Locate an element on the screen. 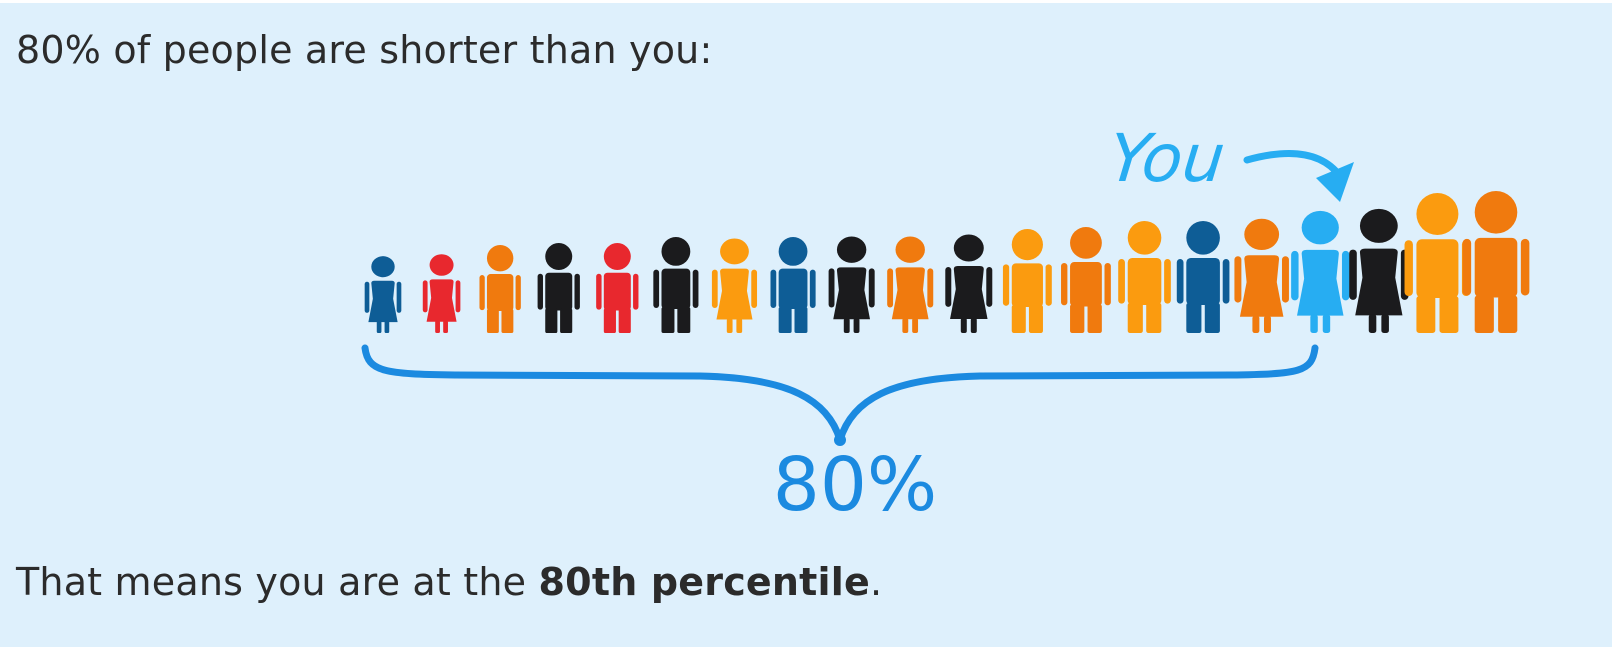  you-label: You is located at coordinates (1166, 158).